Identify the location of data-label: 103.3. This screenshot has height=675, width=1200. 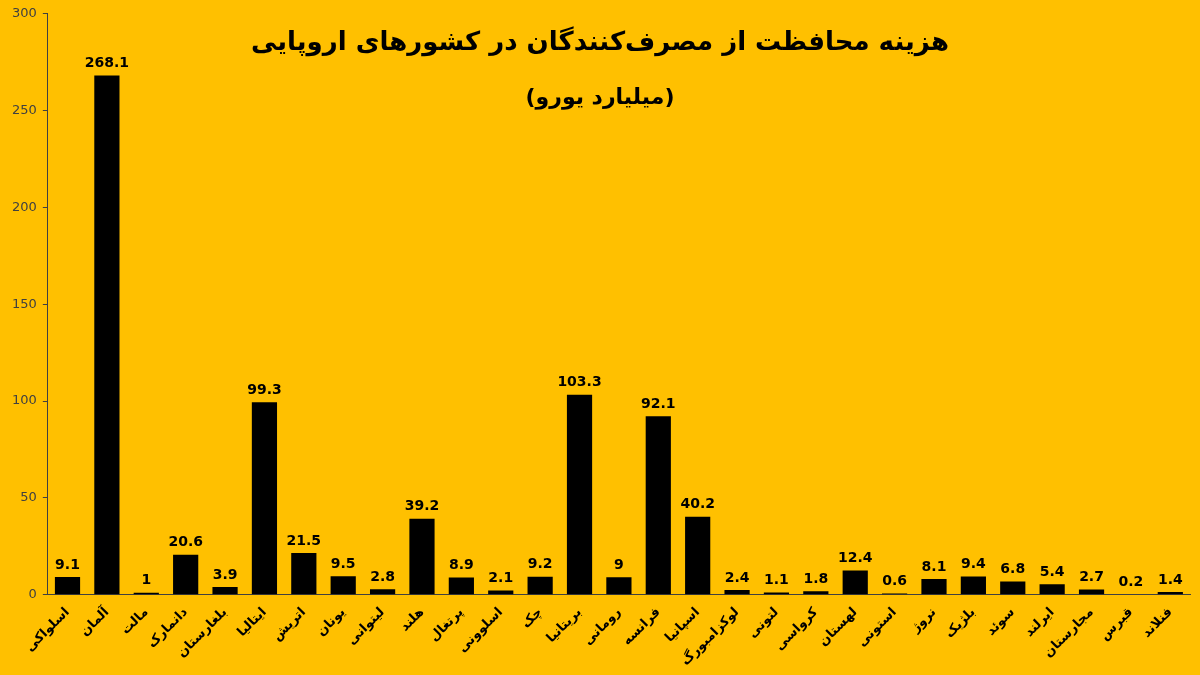
(579, 381).